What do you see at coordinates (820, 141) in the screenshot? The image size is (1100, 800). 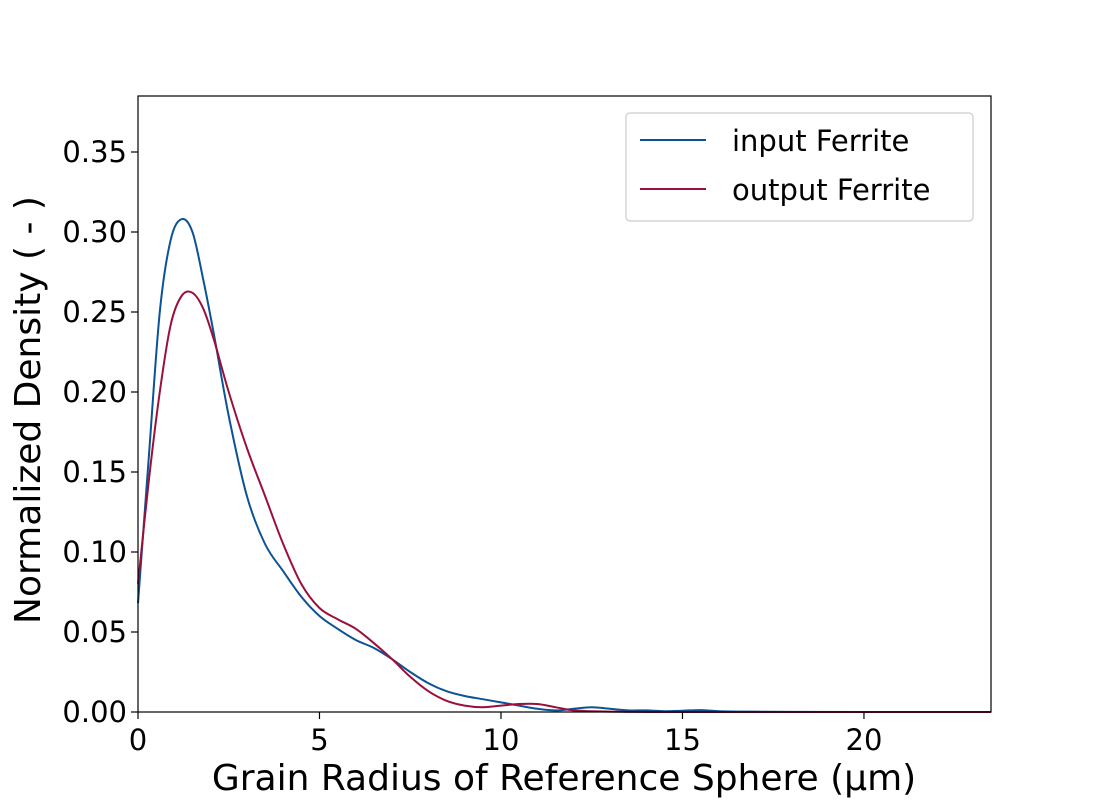 I see `legend-label-input-ferrite: input Ferrite` at bounding box center [820, 141].